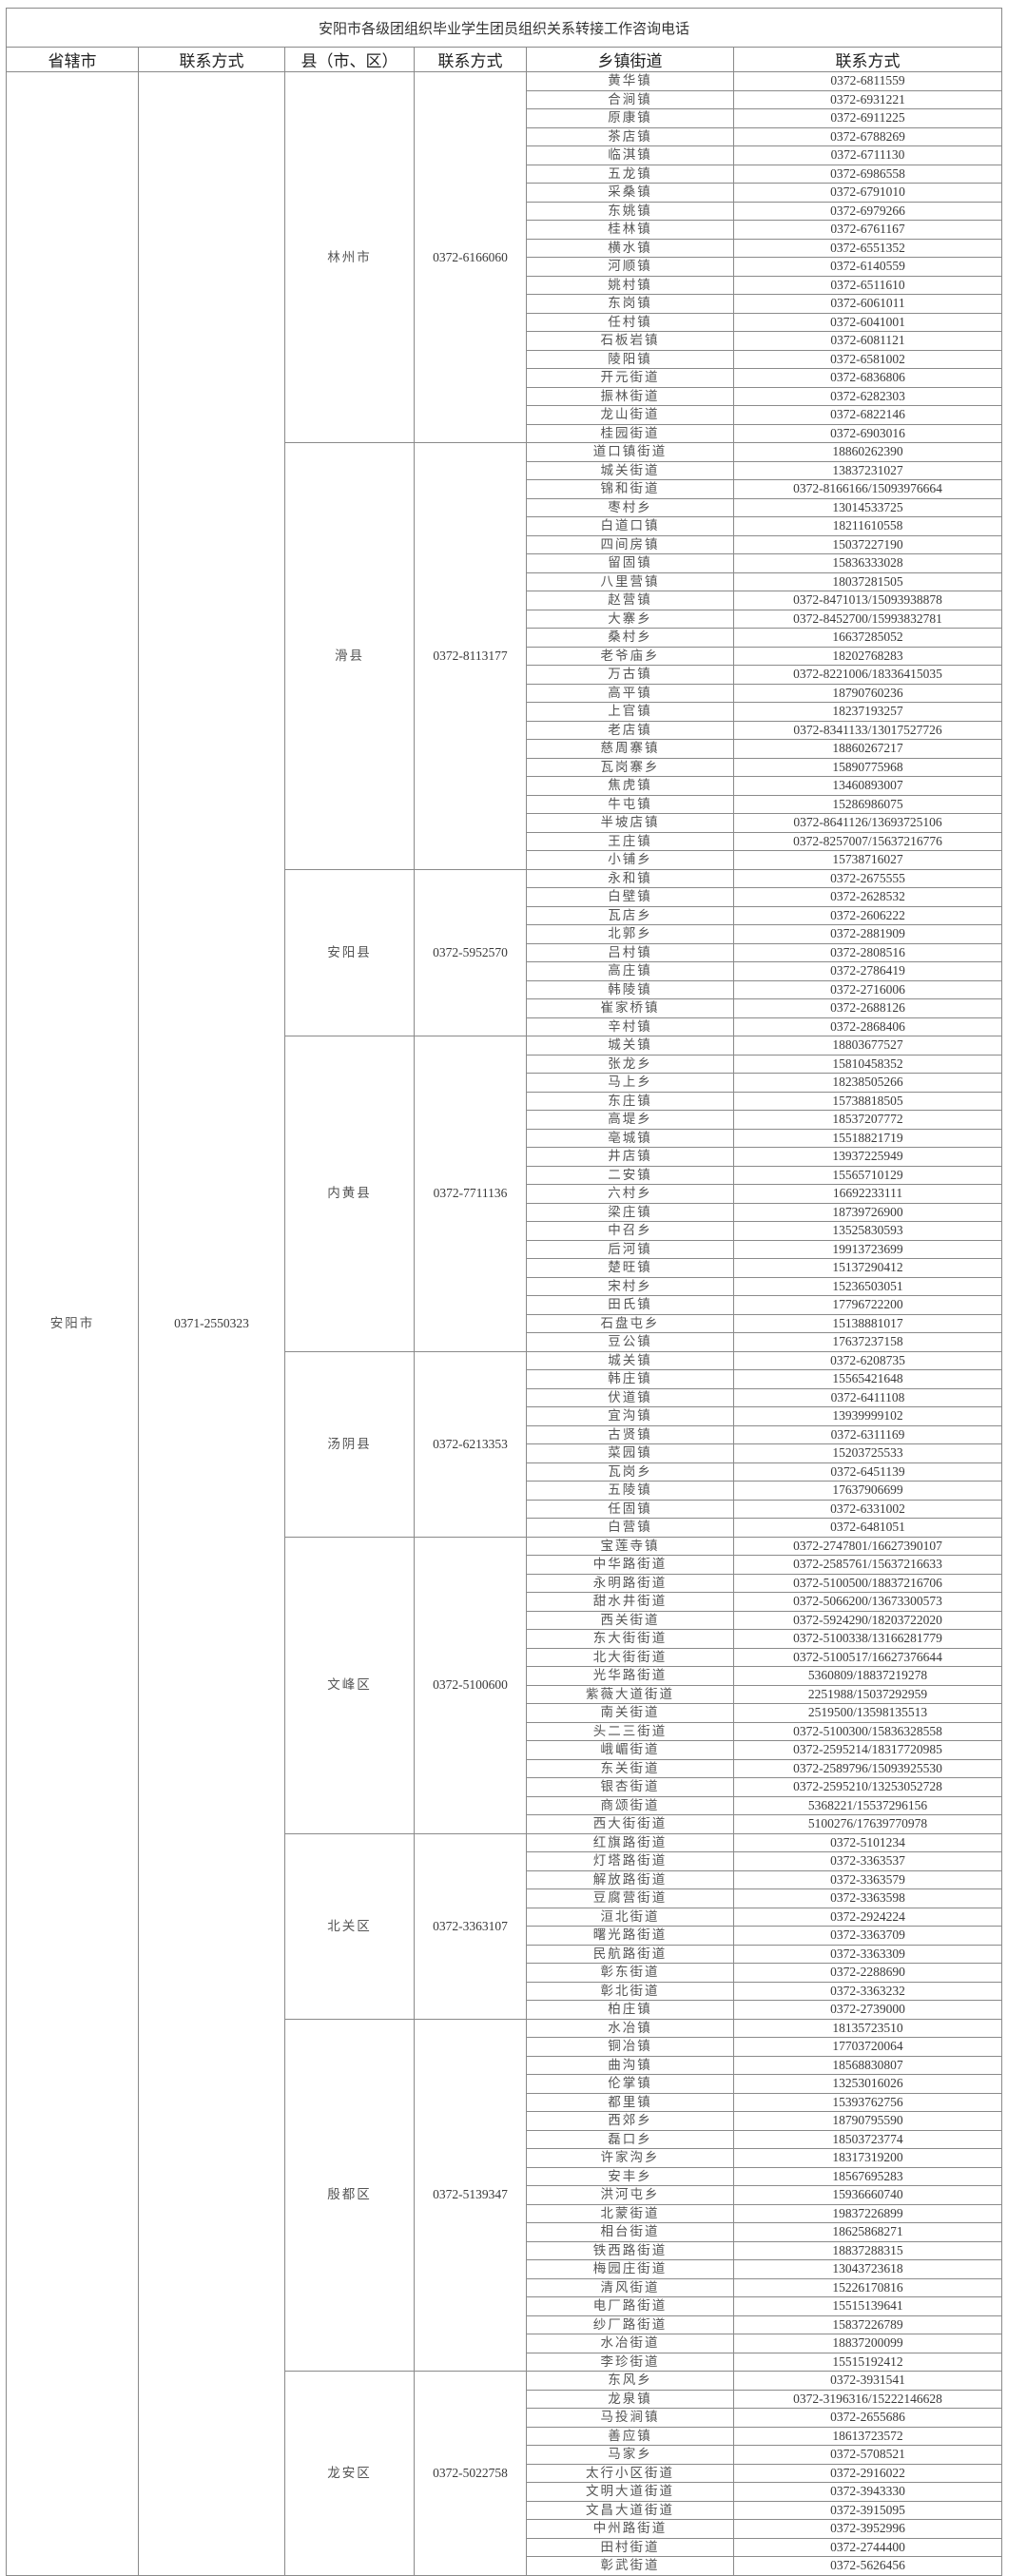 Image resolution: width=1027 pixels, height=2576 pixels. Describe the element at coordinates (630, 396) in the screenshot. I see `town-name: 振林街道` at that location.